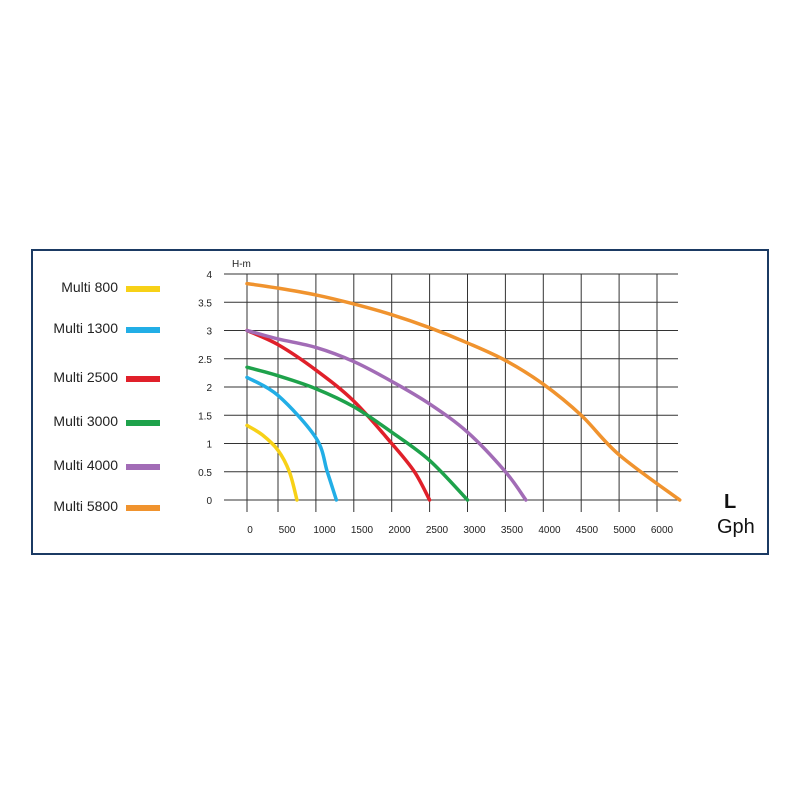 The height and width of the screenshot is (800, 800). I want to click on legend-label: Multi 5800, so click(85, 506).